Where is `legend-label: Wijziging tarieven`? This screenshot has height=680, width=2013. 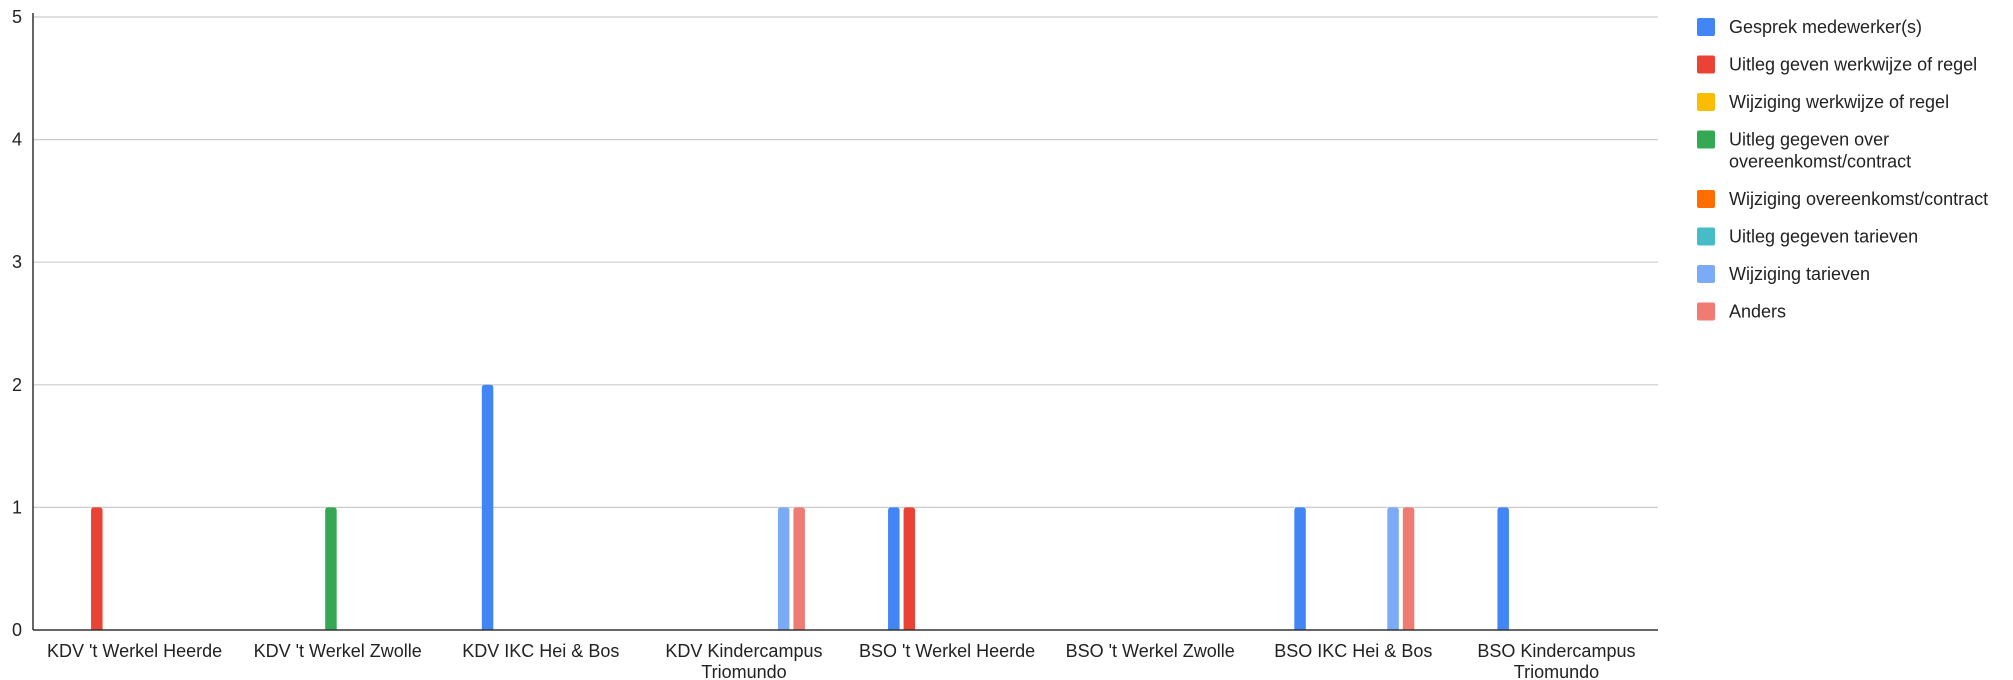
legend-label: Wijziging tarieven is located at coordinates (1799, 274).